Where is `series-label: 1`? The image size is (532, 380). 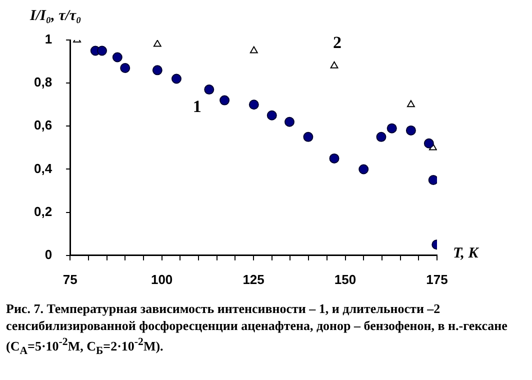
series-label: 1 is located at coordinates (197, 106).